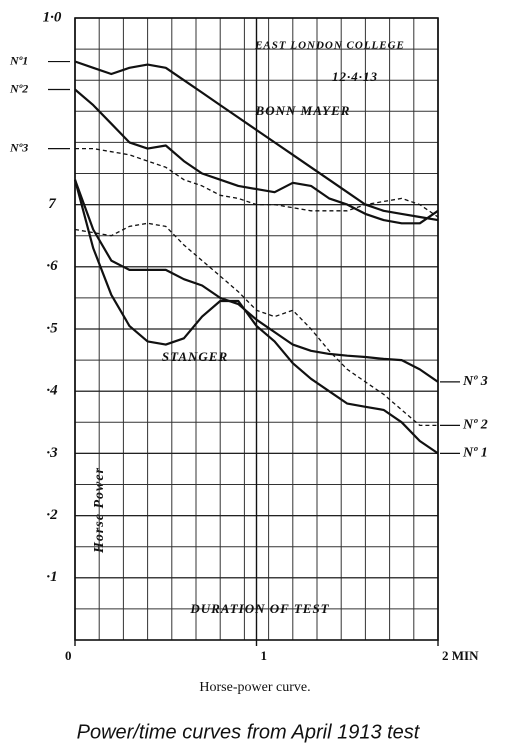 The width and height of the screenshot is (511, 750). I want to click on y-tick-label: 7, so click(52, 204).